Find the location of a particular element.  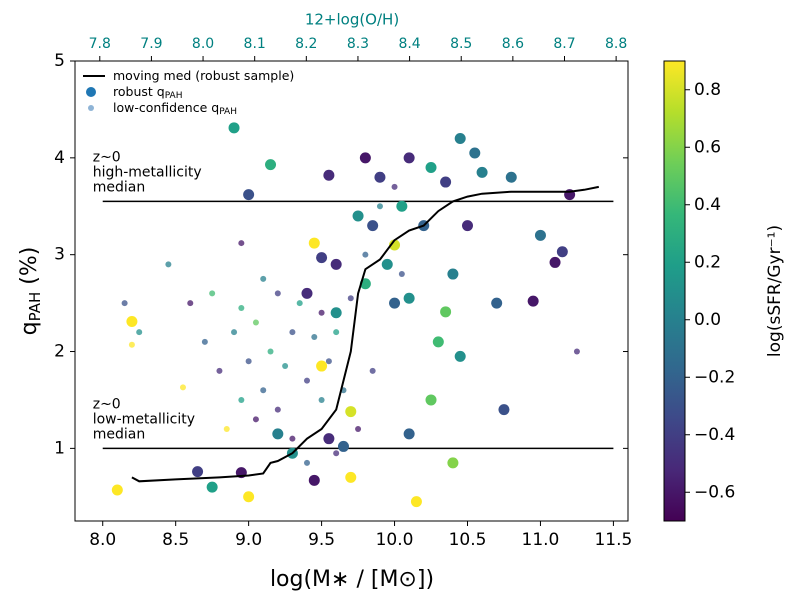

x-tick-label: 9.5 is located at coordinates (321, 540).